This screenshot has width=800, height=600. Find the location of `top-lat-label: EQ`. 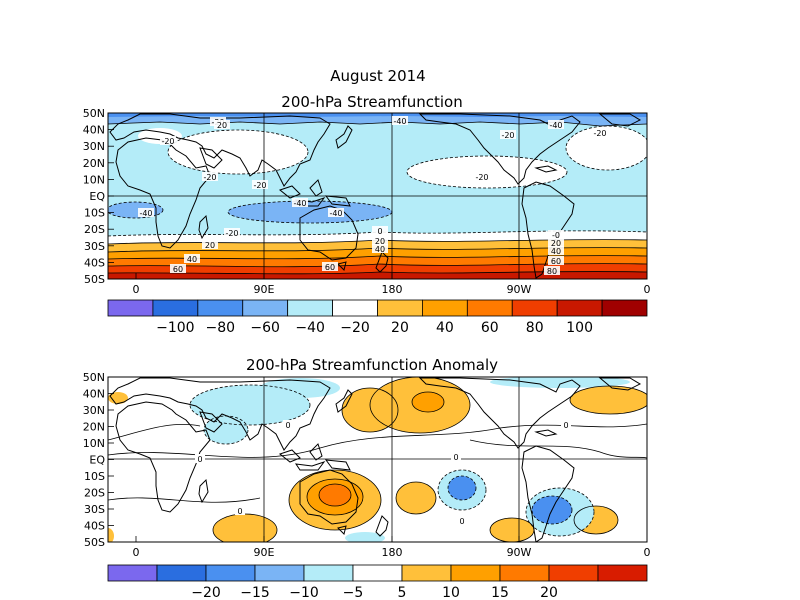

top-lat-label: EQ is located at coordinates (97, 196).